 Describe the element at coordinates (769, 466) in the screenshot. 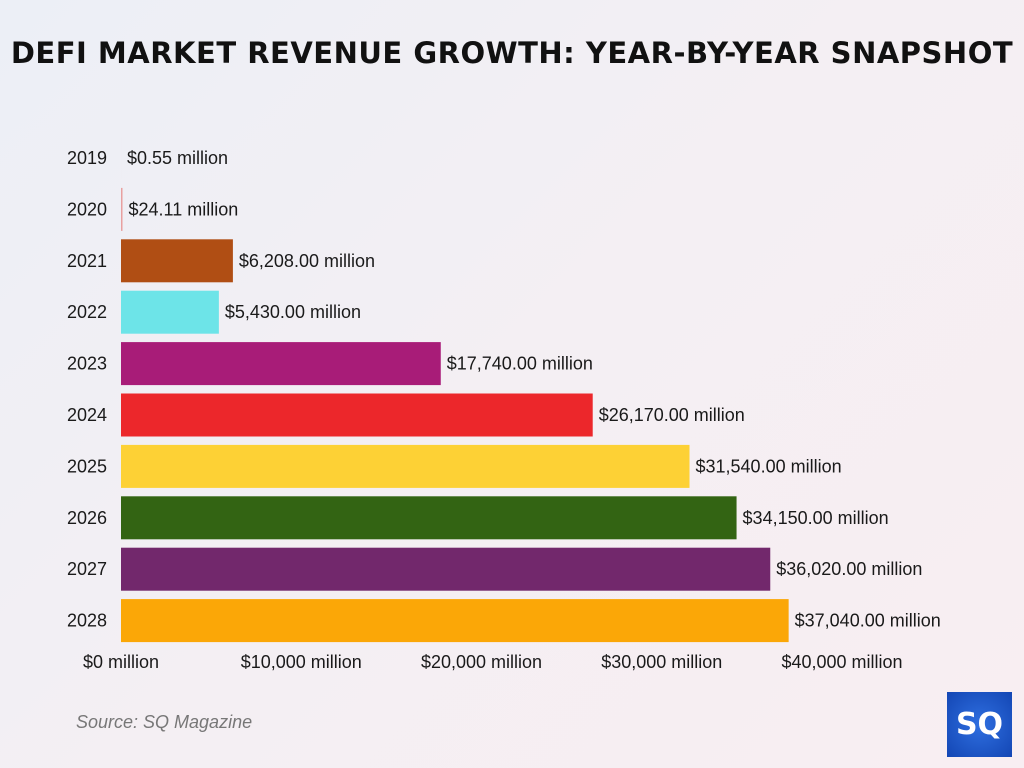

I see `data-label: $31,540.00 million` at that location.